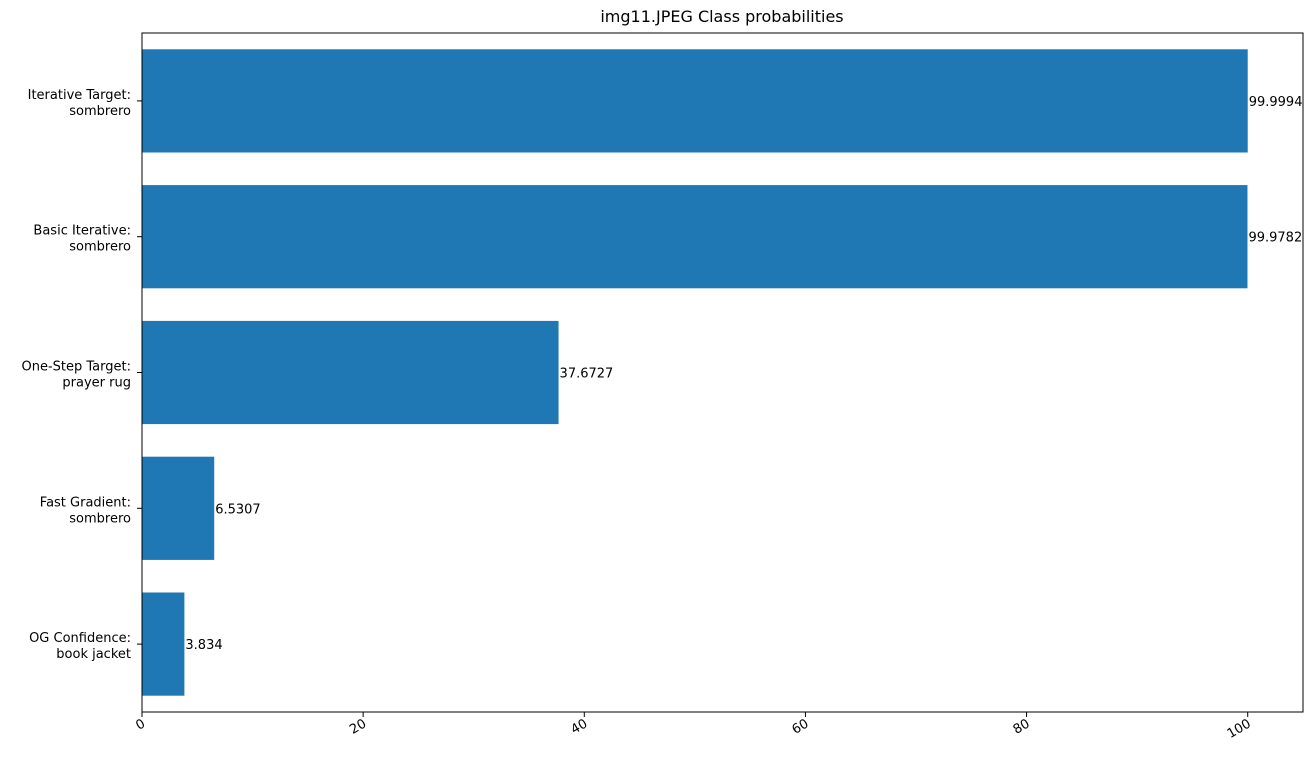 The image size is (1315, 757). What do you see at coordinates (82, 231) in the screenshot?
I see `category-label-line: Basic Iterative:` at bounding box center [82, 231].